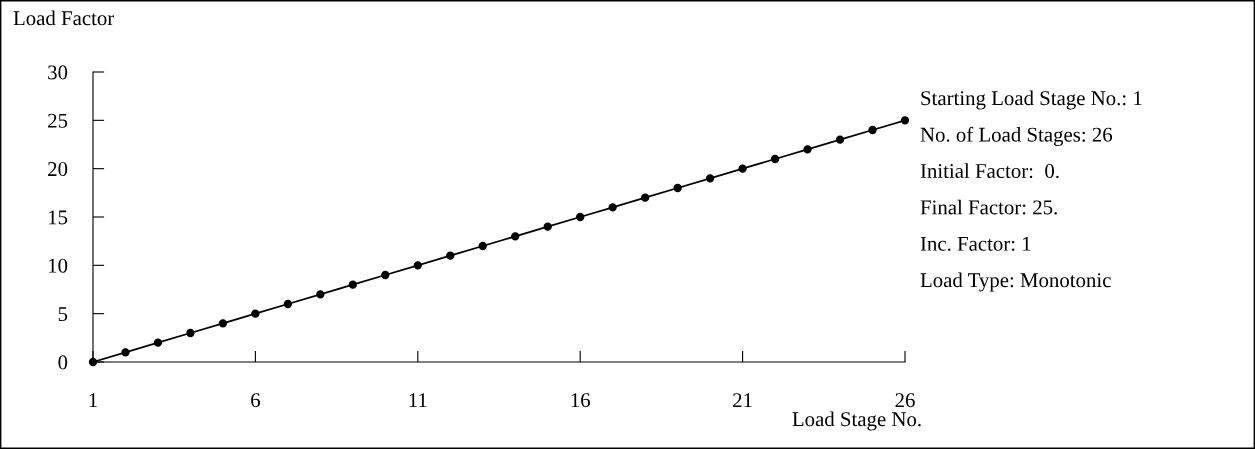 The width and height of the screenshot is (1255, 449). What do you see at coordinates (1015, 282) in the screenshot?
I see `text: Load Type: Monotonic` at bounding box center [1015, 282].